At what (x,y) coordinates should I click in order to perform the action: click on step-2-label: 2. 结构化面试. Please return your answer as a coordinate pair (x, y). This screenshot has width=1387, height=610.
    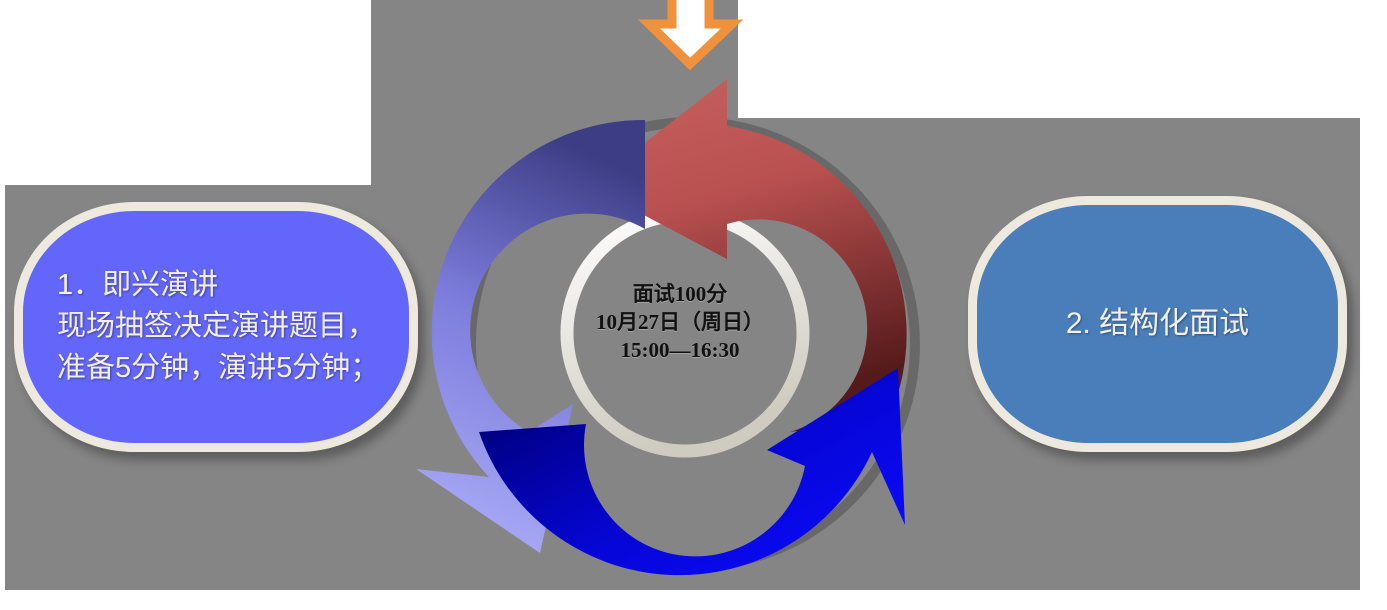
    Looking at the image, I should click on (1157, 323).